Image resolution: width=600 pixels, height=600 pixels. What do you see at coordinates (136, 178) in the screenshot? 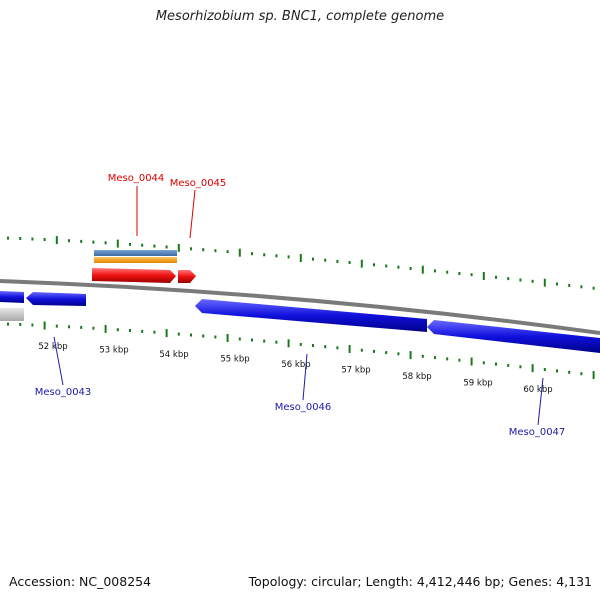
I see `gene-label-meso-0044: Meso_0044` at bounding box center [136, 178].